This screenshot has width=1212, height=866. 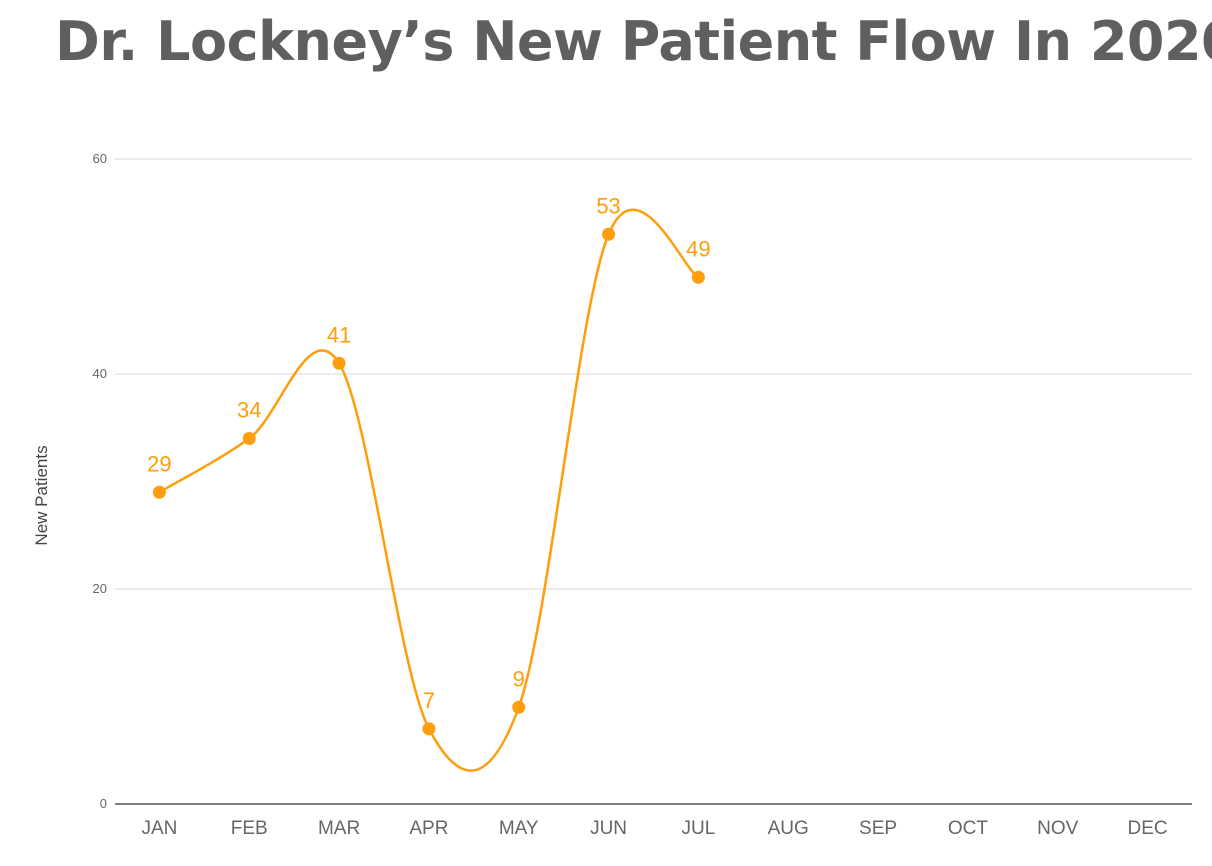 I want to click on x-tick-label: APR, so click(x=428, y=828).